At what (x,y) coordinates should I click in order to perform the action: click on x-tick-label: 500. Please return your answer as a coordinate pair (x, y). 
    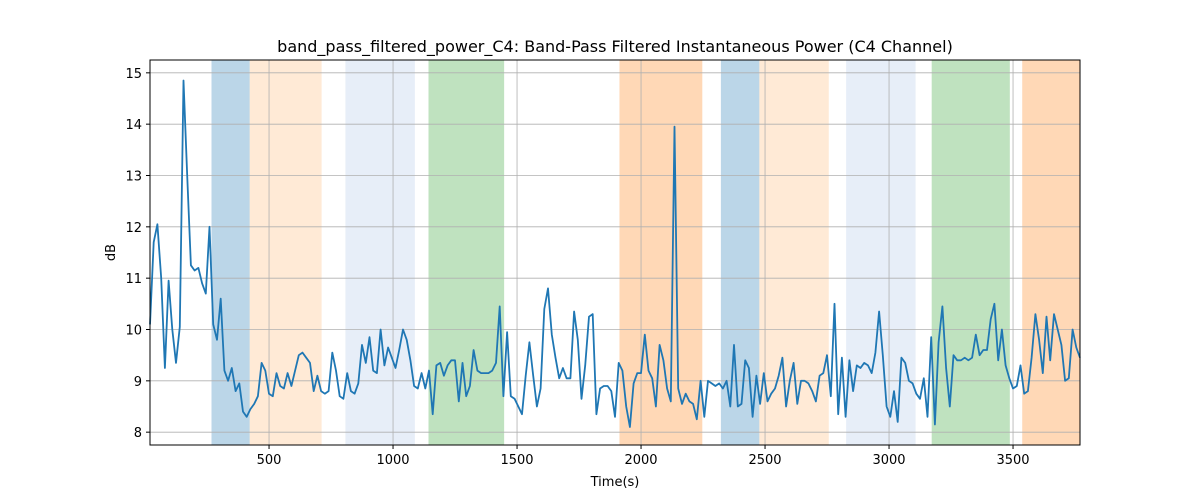
    Looking at the image, I should click on (269, 460).